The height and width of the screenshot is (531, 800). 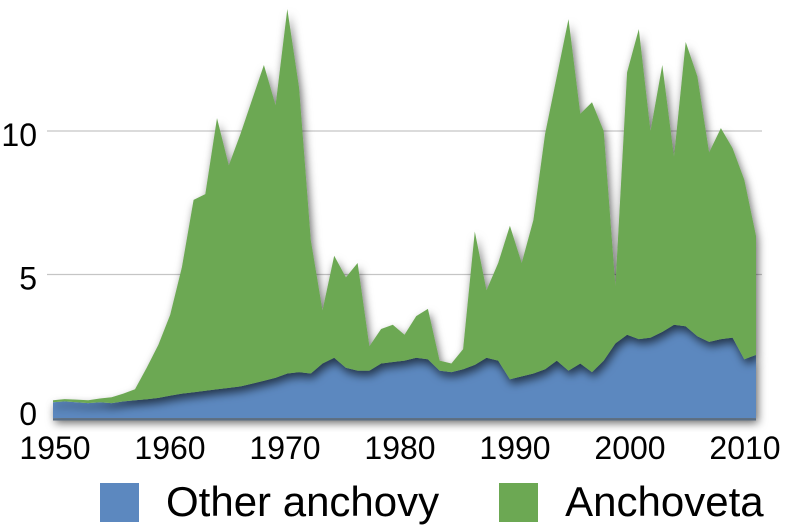 I want to click on legend: Other anchovy Anchoveta, so click(x=432, y=502).